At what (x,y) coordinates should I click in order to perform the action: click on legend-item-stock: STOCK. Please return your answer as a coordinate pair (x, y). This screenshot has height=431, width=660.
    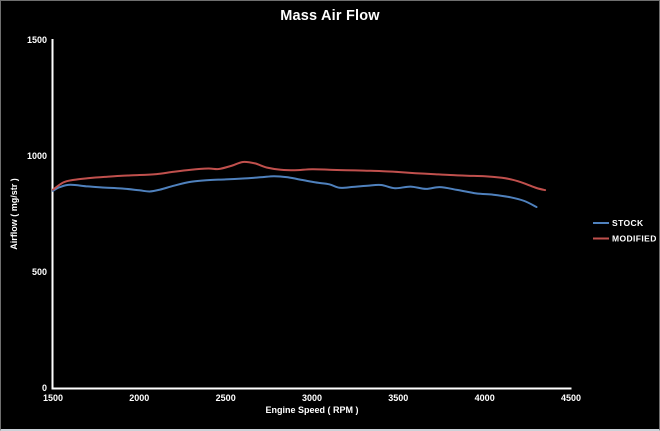
    Looking at the image, I should click on (618, 223).